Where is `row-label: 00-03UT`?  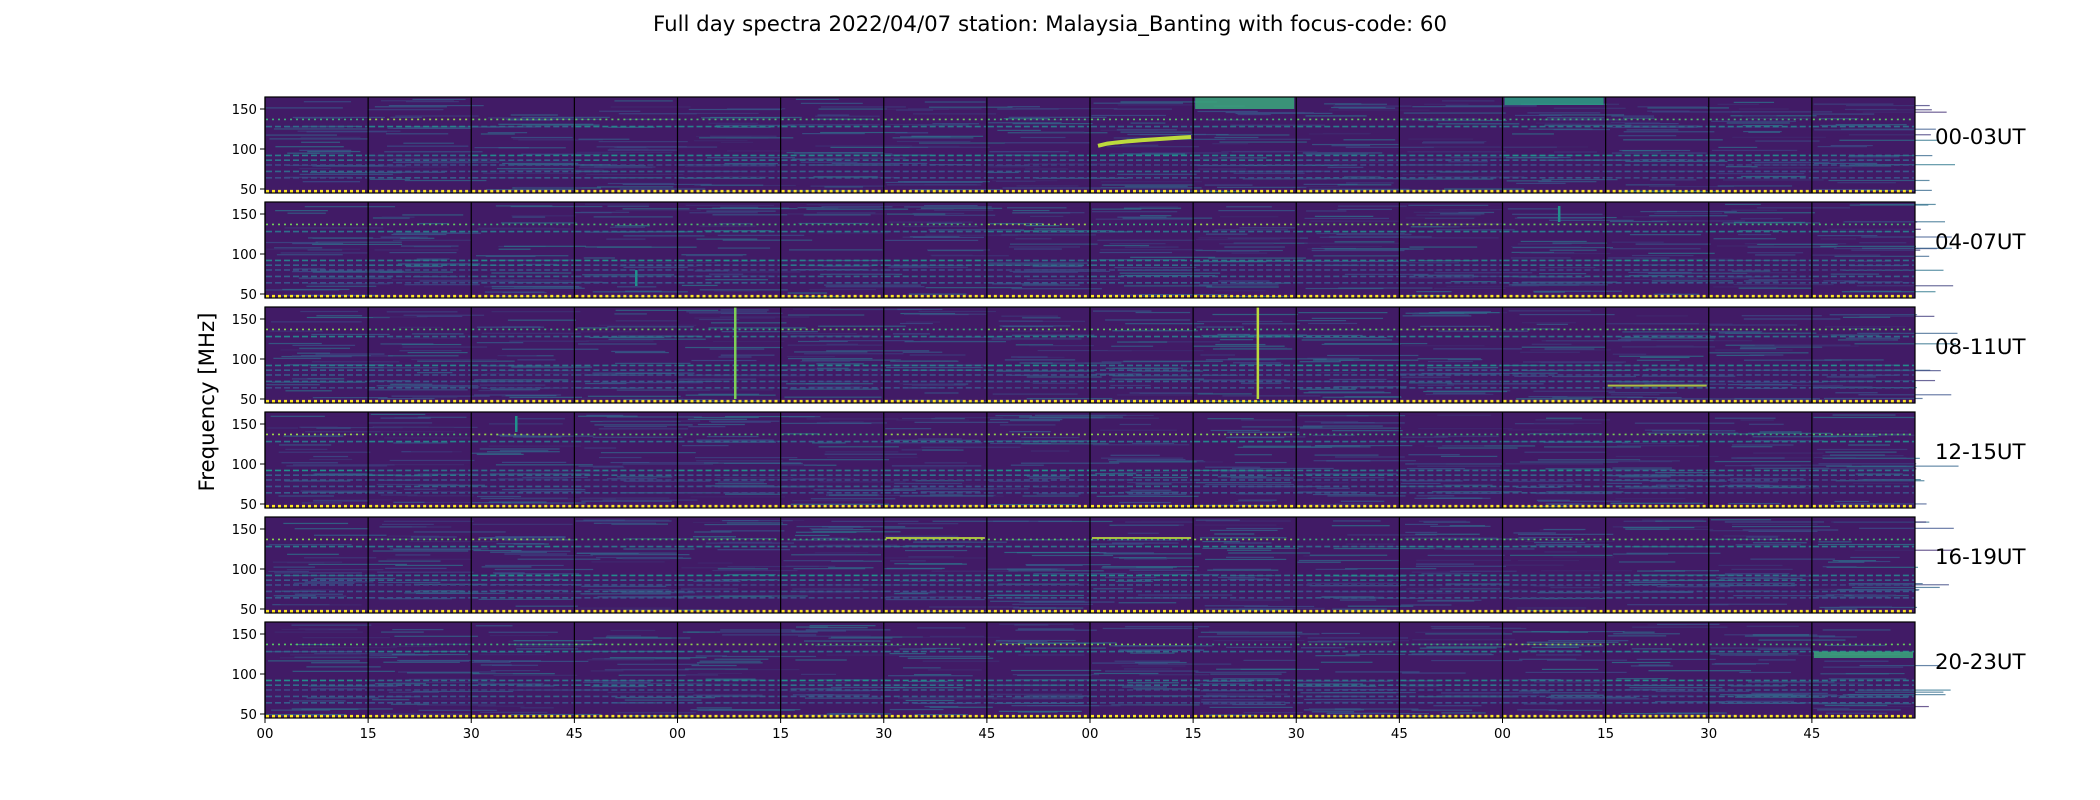
row-label: 00-03UT is located at coordinates (1980, 137).